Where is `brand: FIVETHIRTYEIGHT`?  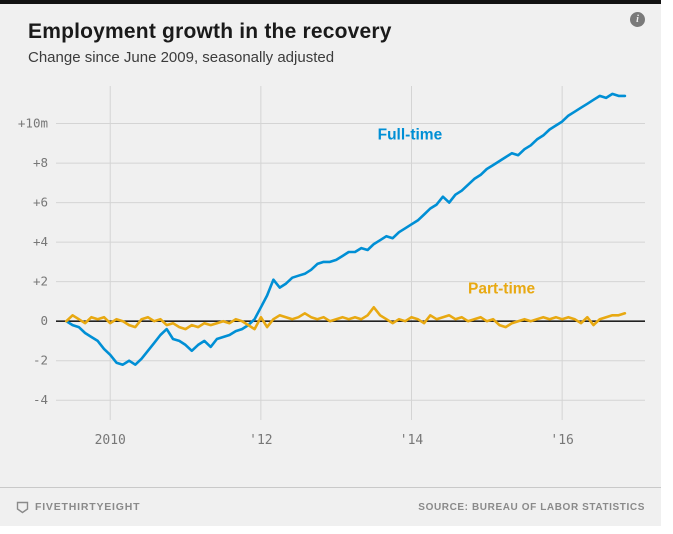
brand: FIVETHIRTYEIGHT is located at coordinates (78, 507).